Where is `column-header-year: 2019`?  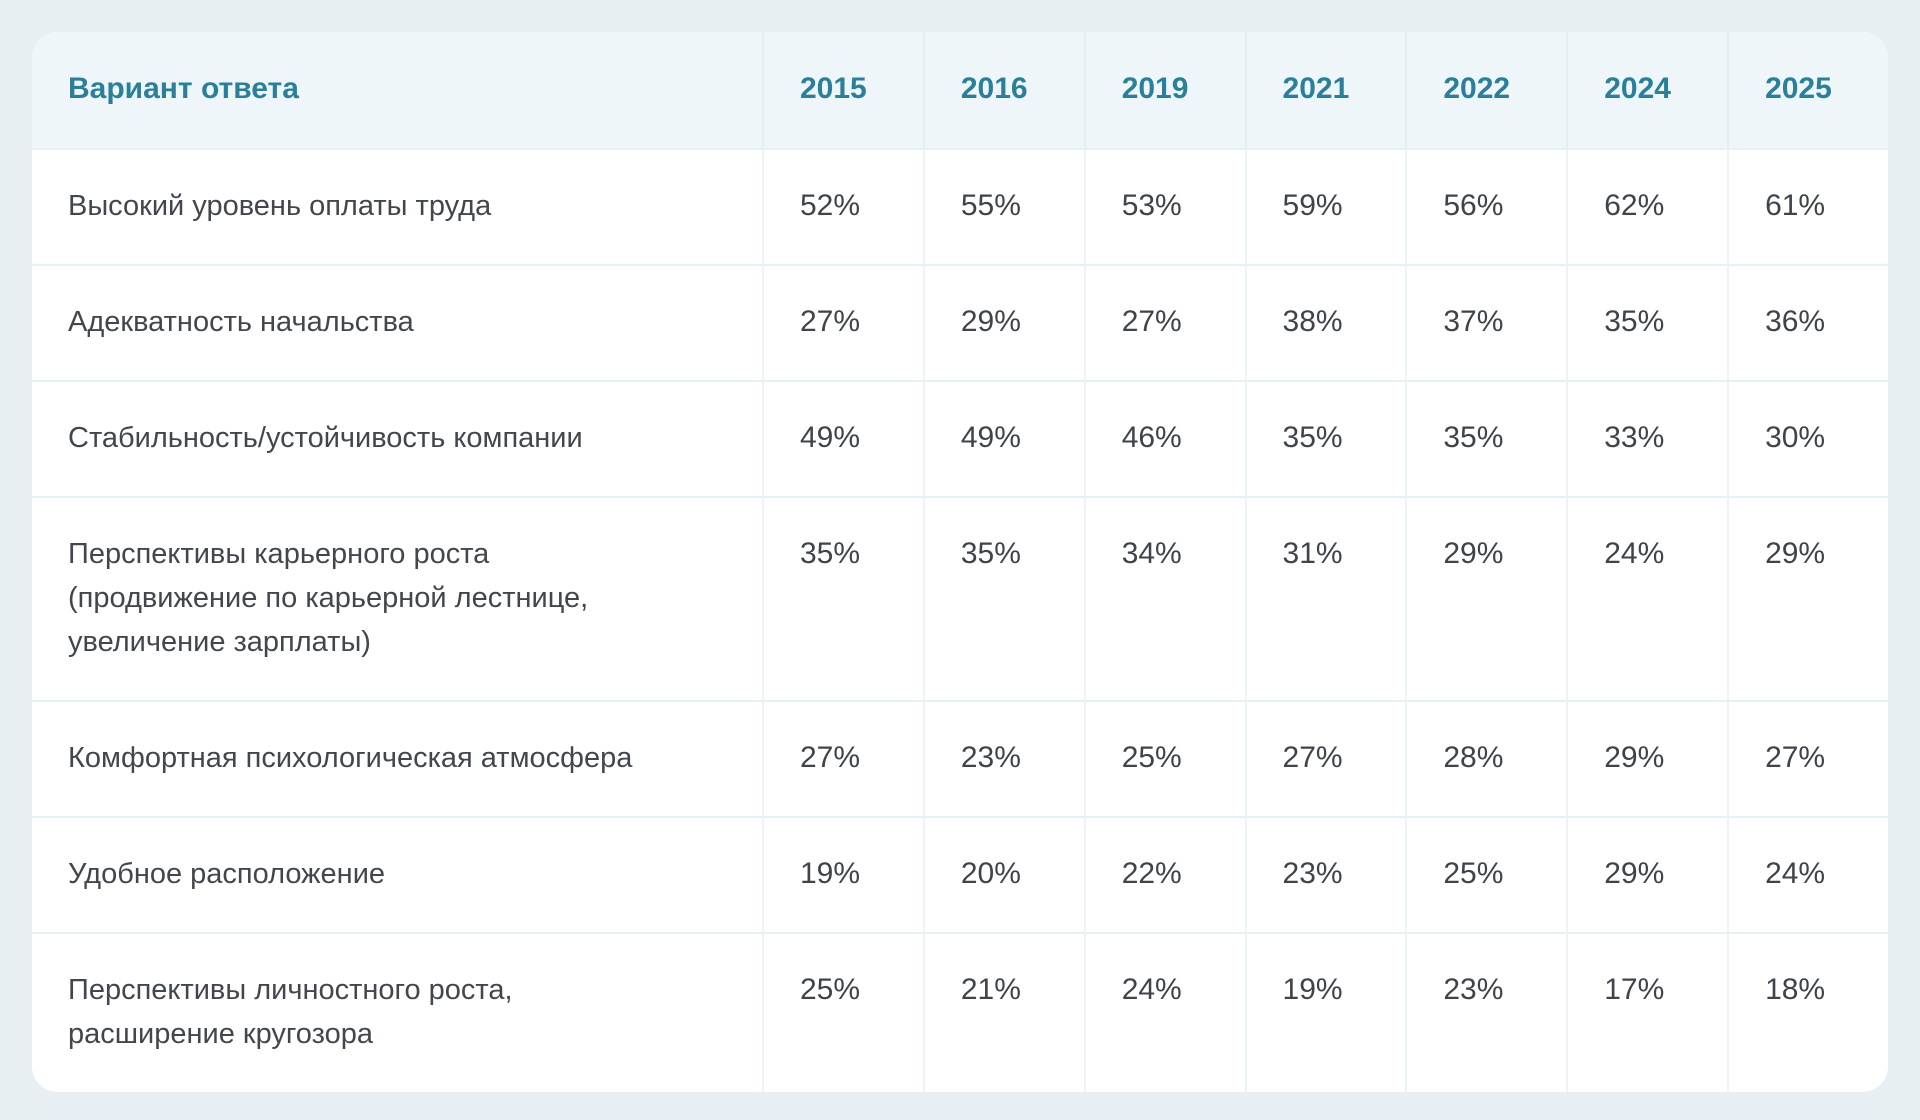
column-header-year: 2019 is located at coordinates (1164, 90).